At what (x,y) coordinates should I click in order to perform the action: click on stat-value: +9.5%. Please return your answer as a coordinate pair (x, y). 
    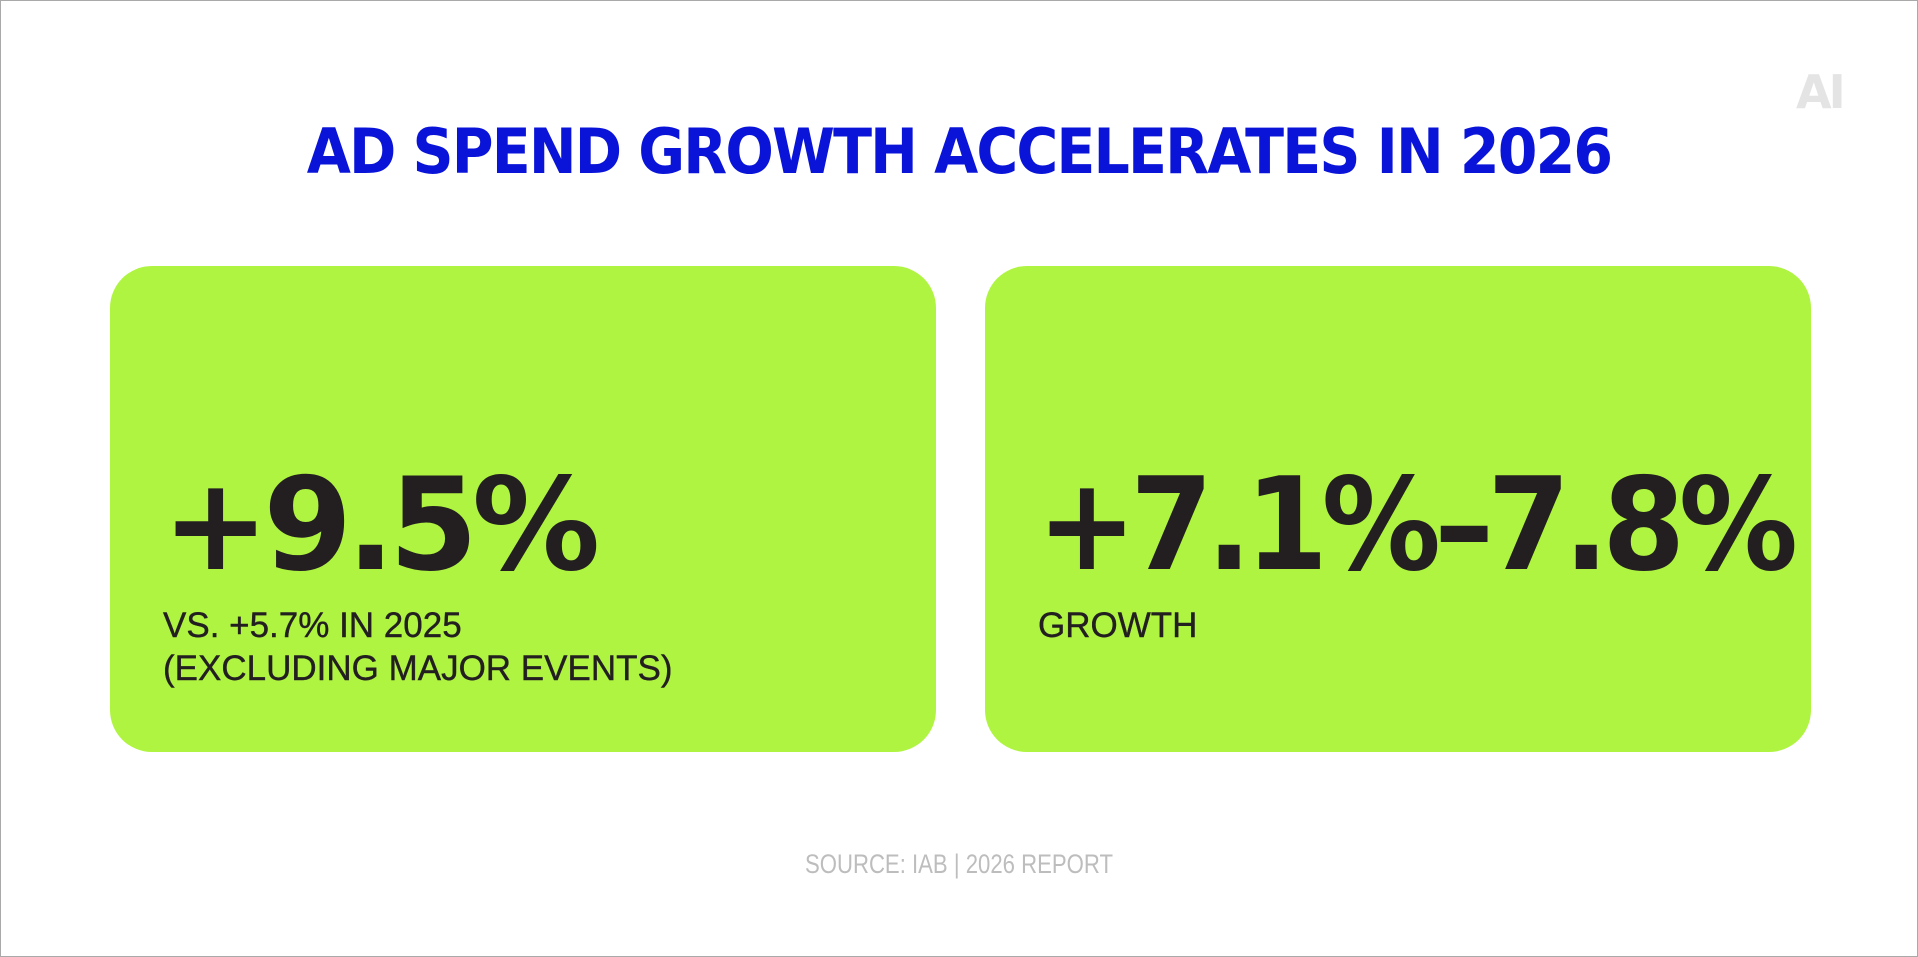
    Looking at the image, I should click on (381, 525).